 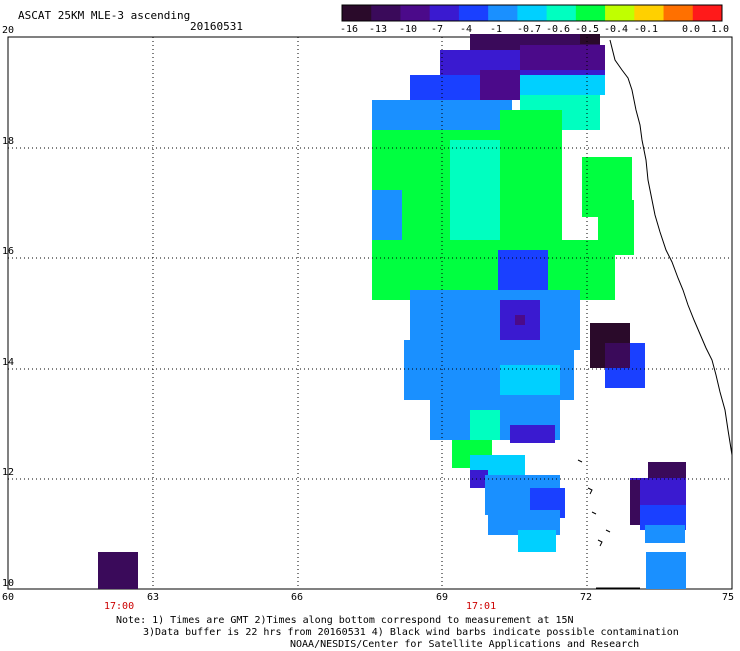 What do you see at coordinates (297, 597) in the screenshot?
I see `lon-label-66: 66` at bounding box center [297, 597].